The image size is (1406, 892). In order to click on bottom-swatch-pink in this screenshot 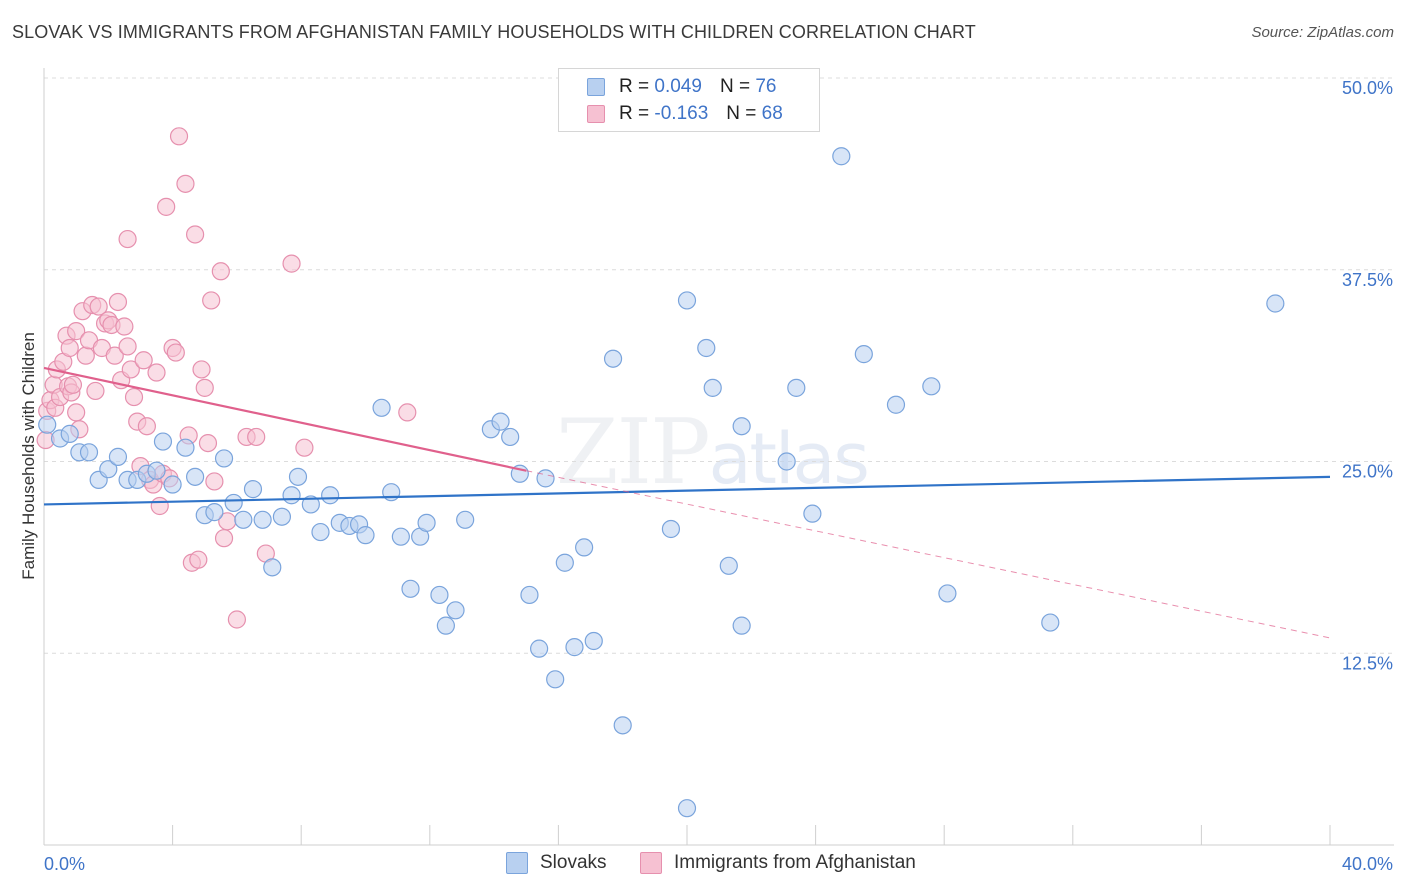, I will do `click(651, 863)`.